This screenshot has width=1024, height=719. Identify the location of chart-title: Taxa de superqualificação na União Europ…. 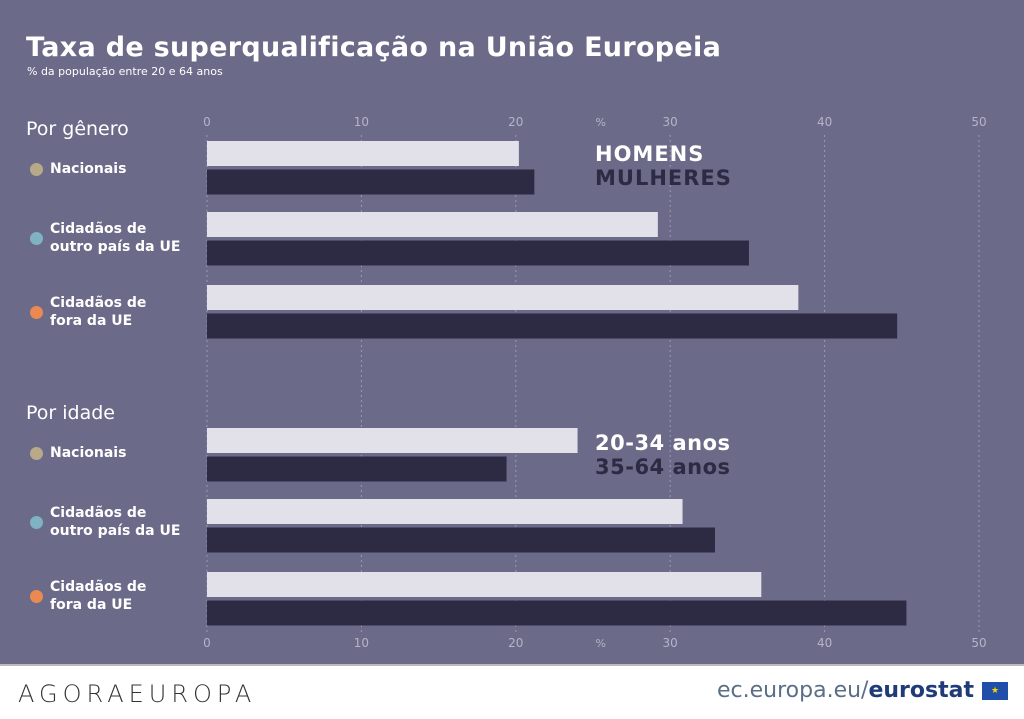
(374, 47).